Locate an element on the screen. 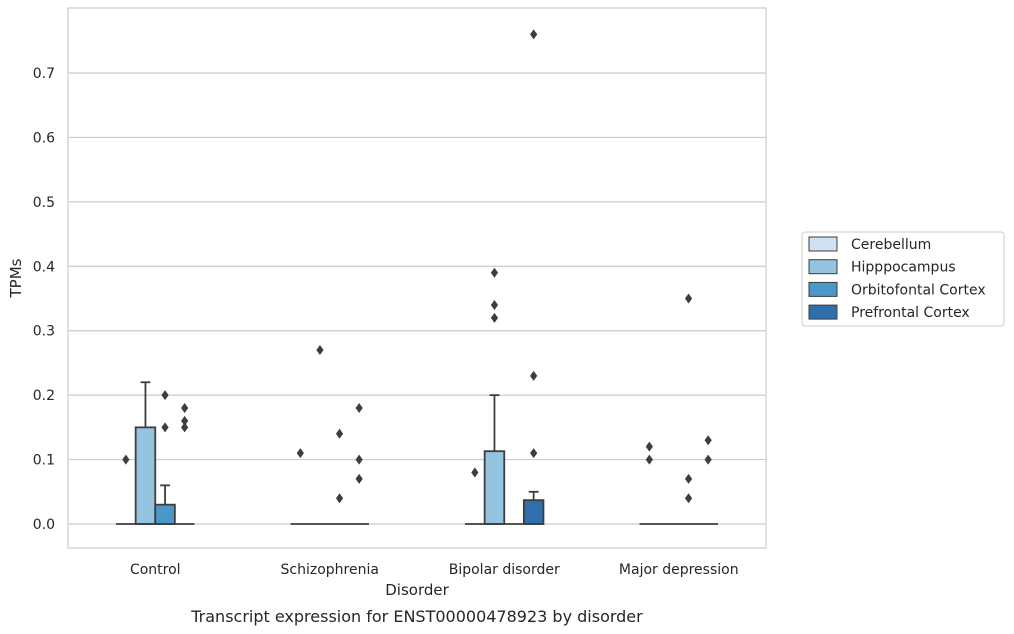 Image resolution: width=1014 pixels, height=634 pixels. x-tick-label: Control is located at coordinates (155, 570).